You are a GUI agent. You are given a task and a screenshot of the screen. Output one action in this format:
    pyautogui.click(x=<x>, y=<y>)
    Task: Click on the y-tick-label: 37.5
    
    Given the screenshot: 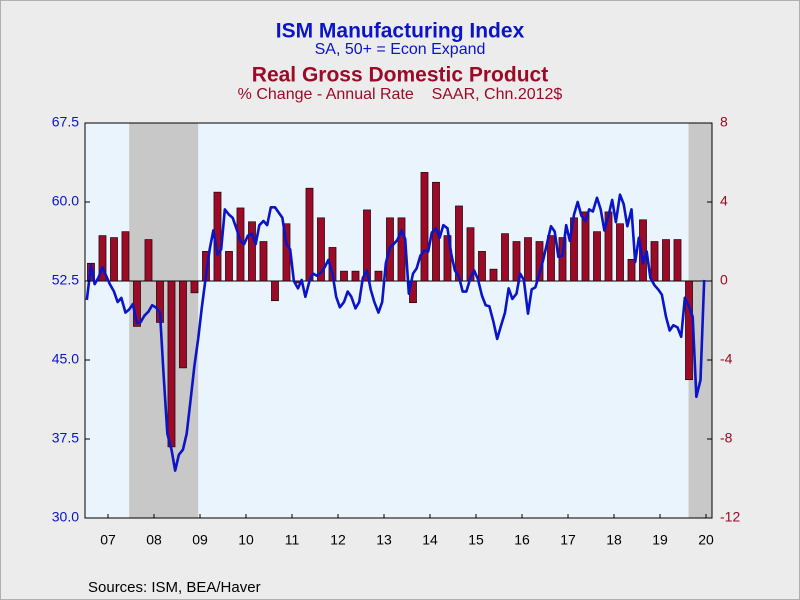 What is the action you would take?
    pyautogui.click(x=65, y=438)
    